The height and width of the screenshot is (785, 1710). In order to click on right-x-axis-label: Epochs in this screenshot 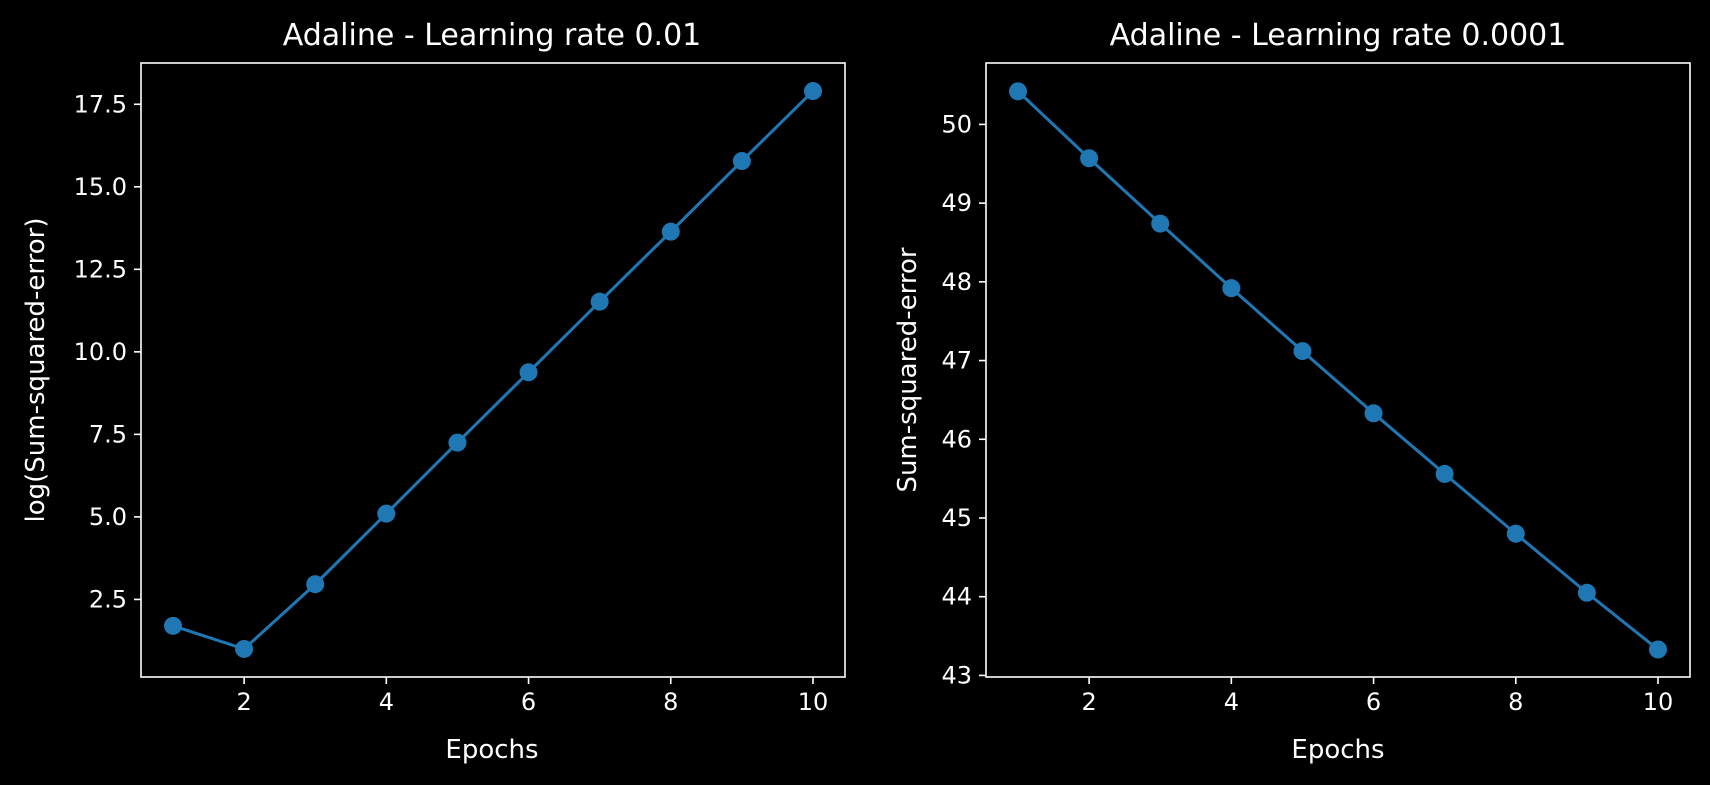, I will do `click(1337, 750)`.